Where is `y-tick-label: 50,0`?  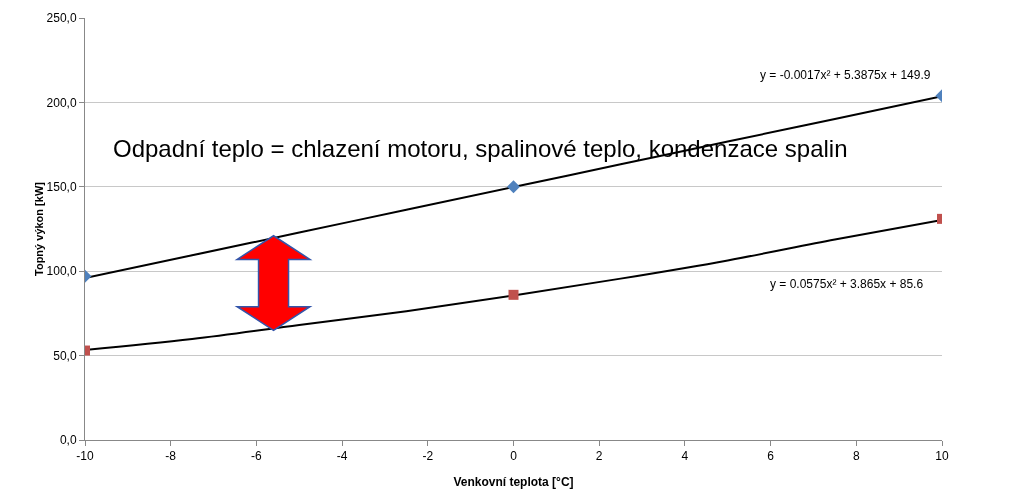 y-tick-label: 50,0 is located at coordinates (65, 355).